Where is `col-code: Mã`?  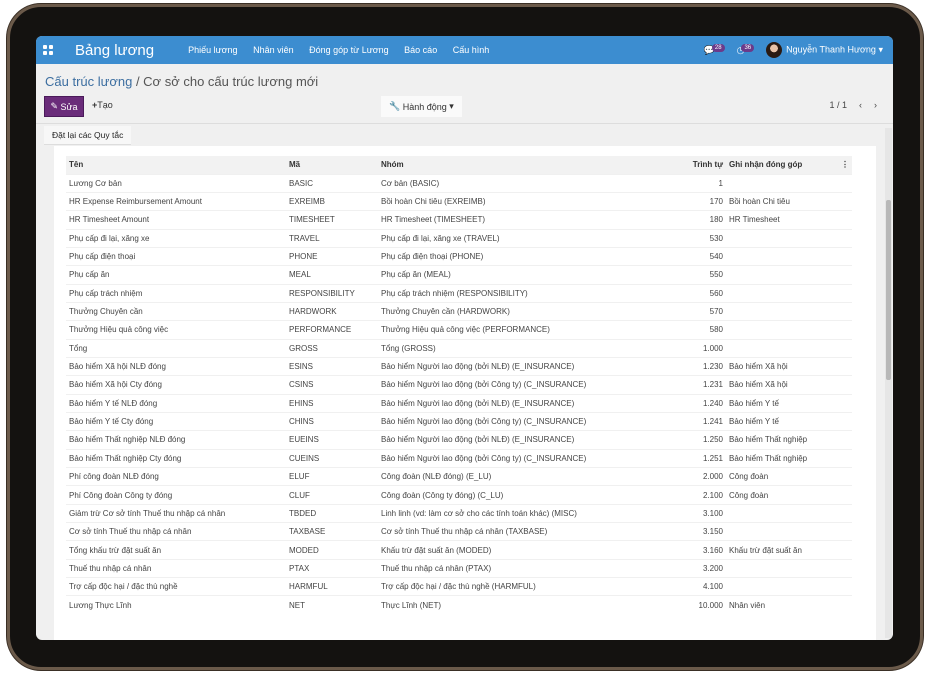
col-code: Mã is located at coordinates (332, 165).